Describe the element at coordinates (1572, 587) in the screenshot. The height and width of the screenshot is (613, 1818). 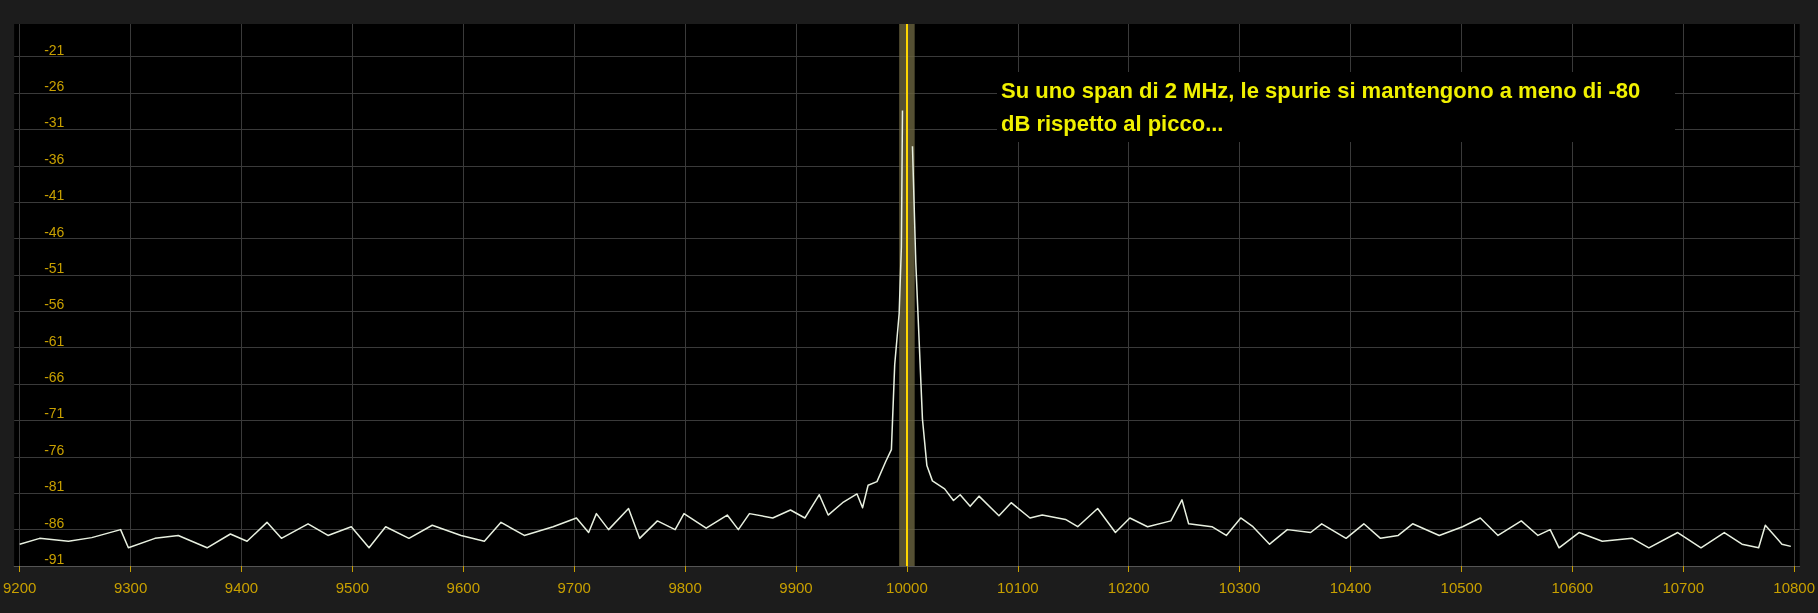
I see `x-tick-label: 10600` at that location.